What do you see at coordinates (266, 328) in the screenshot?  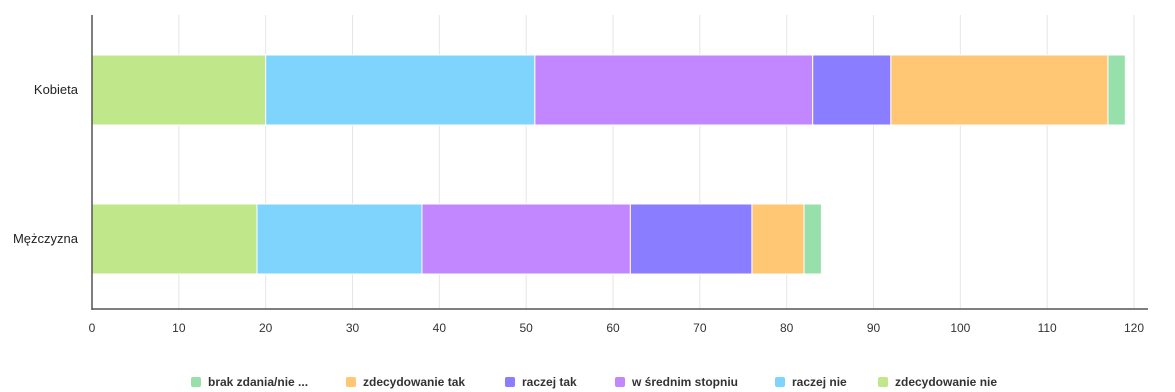 I see `x-tick-label-20: 20` at bounding box center [266, 328].